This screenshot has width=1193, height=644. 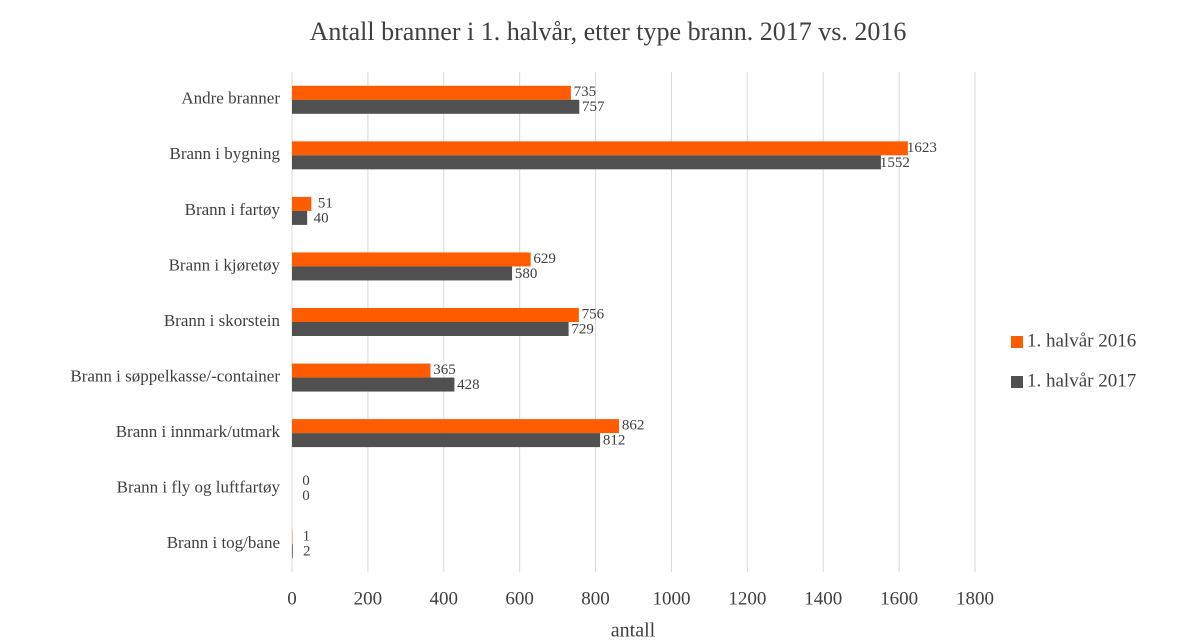 I want to click on data-label: 2, so click(x=307, y=552).